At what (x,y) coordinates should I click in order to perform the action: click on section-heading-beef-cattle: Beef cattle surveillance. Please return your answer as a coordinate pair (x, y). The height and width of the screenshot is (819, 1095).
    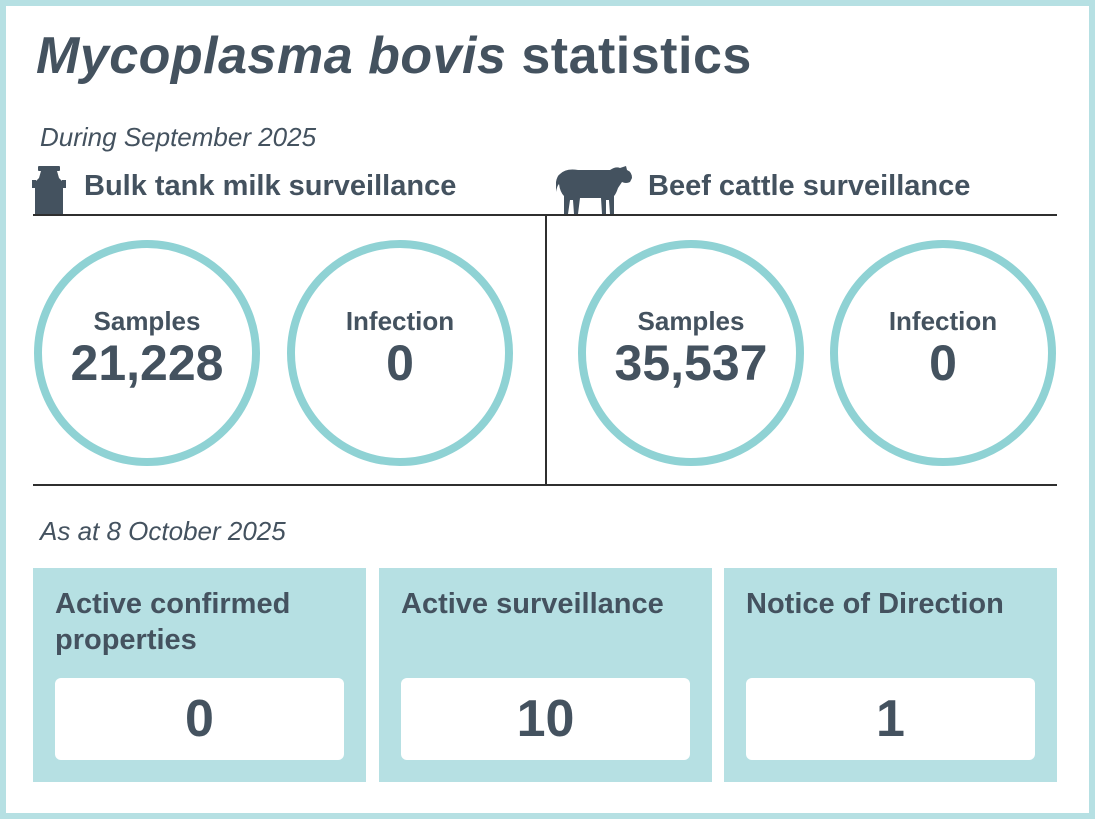
    Looking at the image, I should click on (809, 186).